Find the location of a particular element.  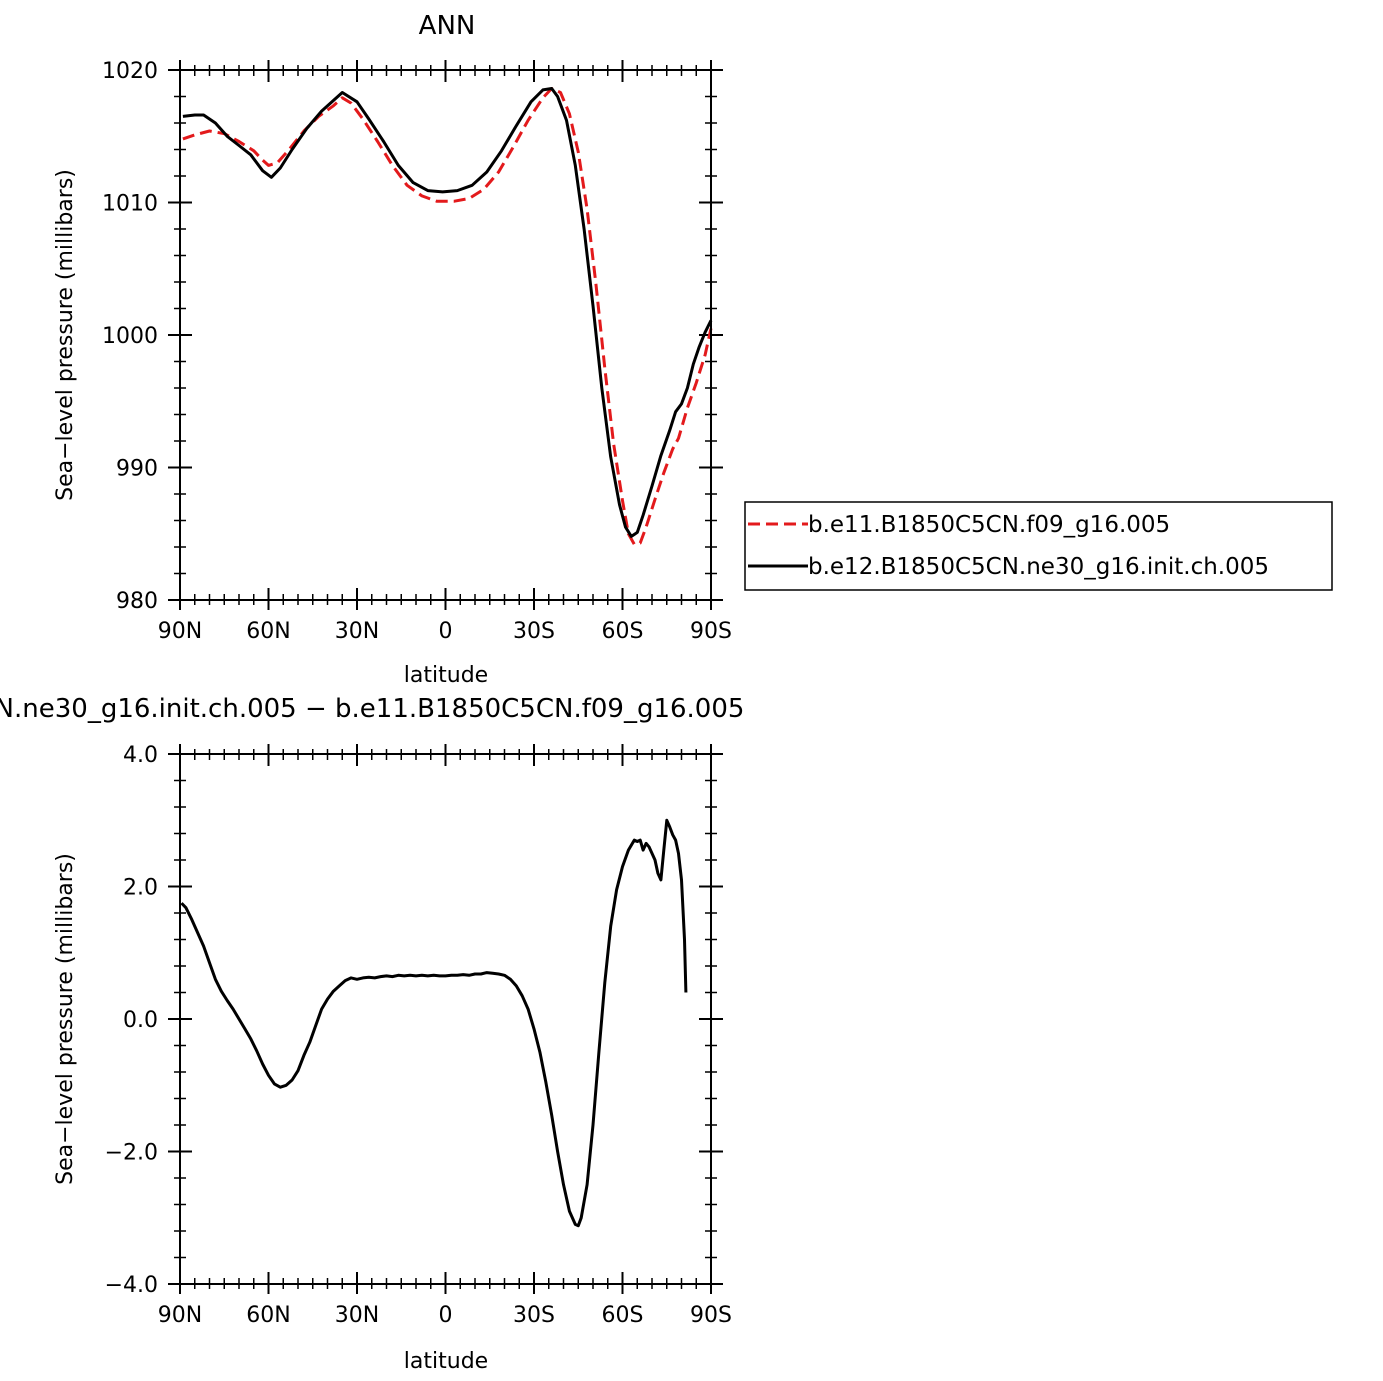

top-panel-series is located at coordinates (447, 316).